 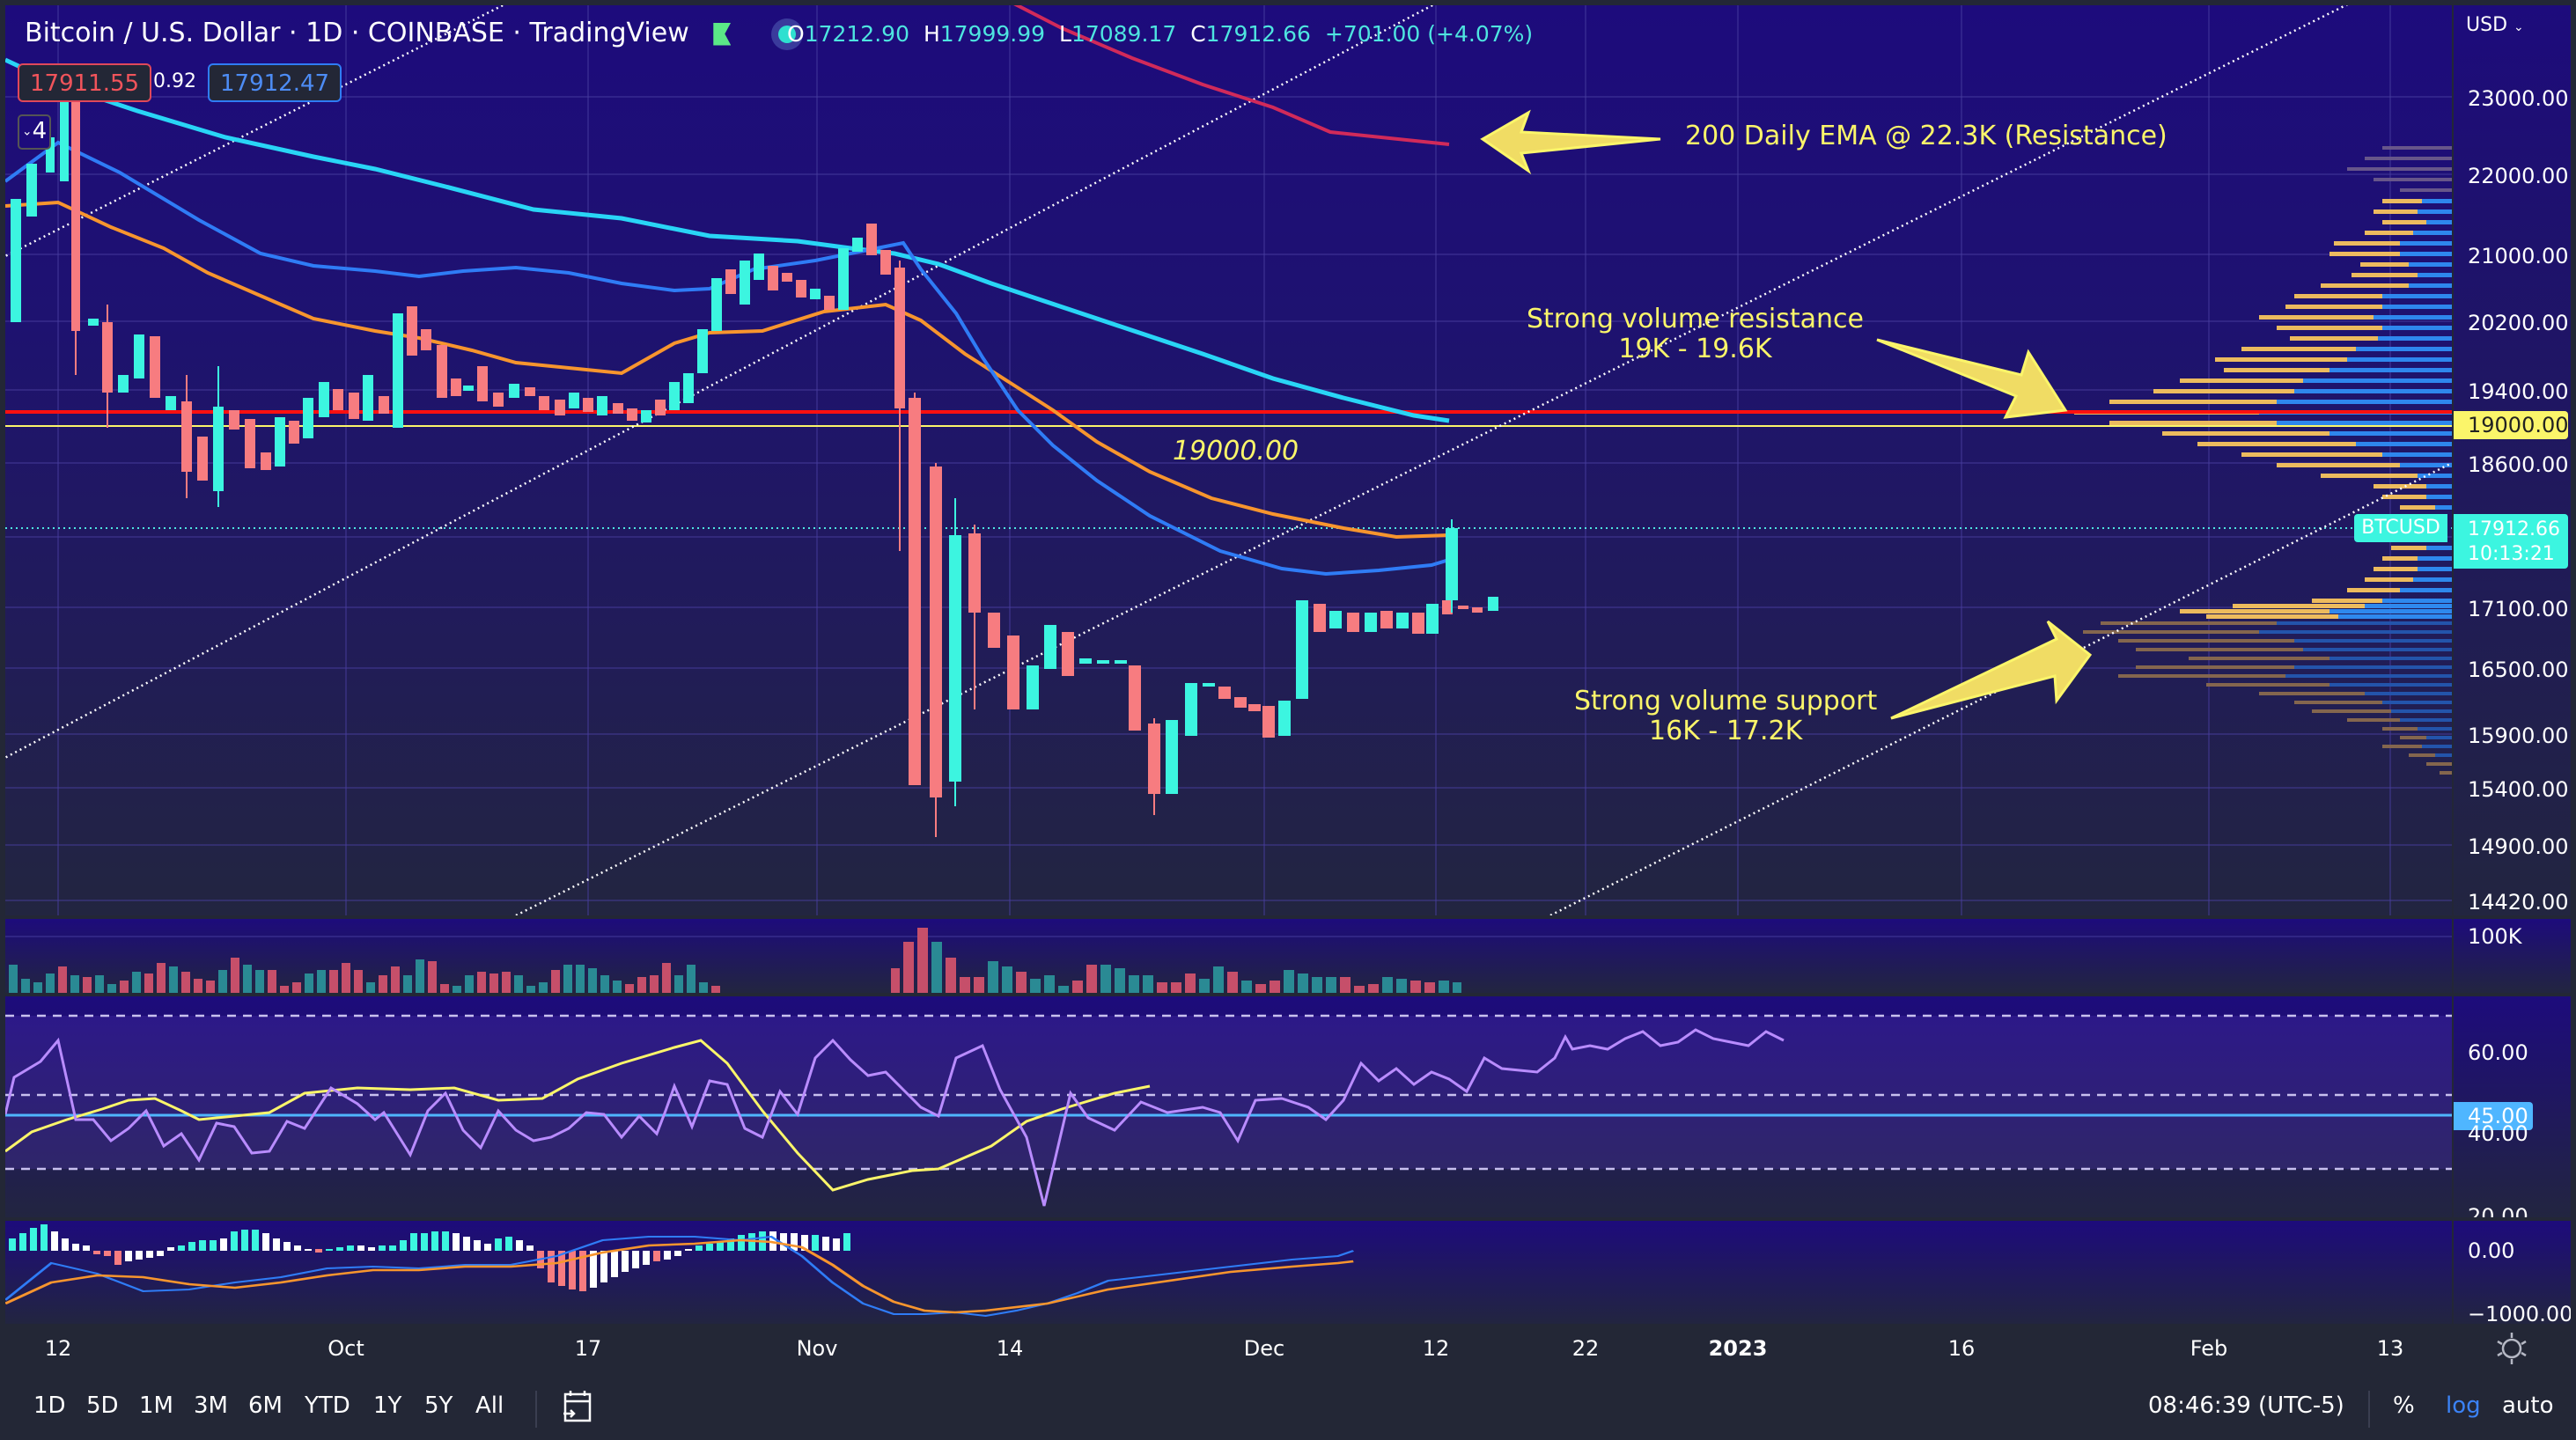 I want to click on rsi-tick: 60.00, so click(x=2498, y=1052).